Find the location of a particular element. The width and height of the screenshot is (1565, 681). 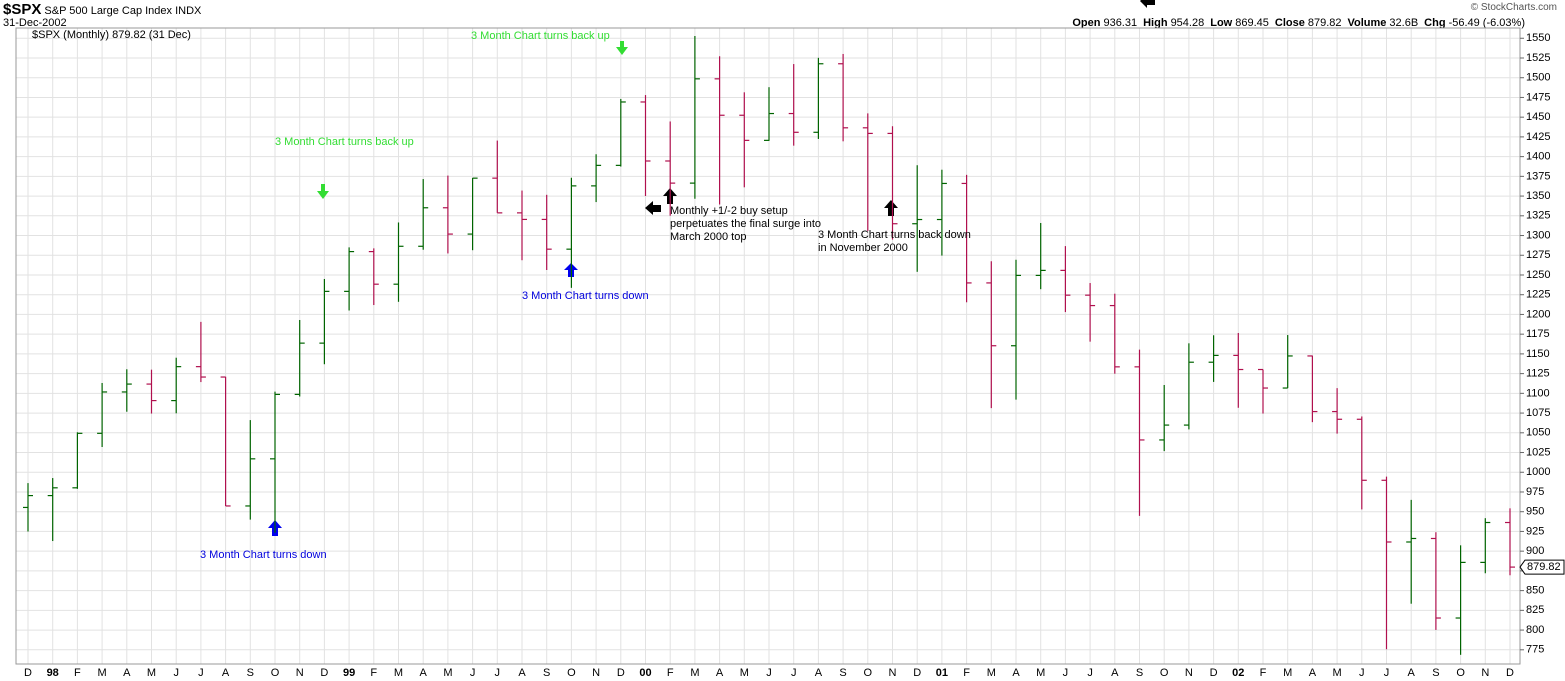

y-tick-label: 850 is located at coordinates (1535, 591).